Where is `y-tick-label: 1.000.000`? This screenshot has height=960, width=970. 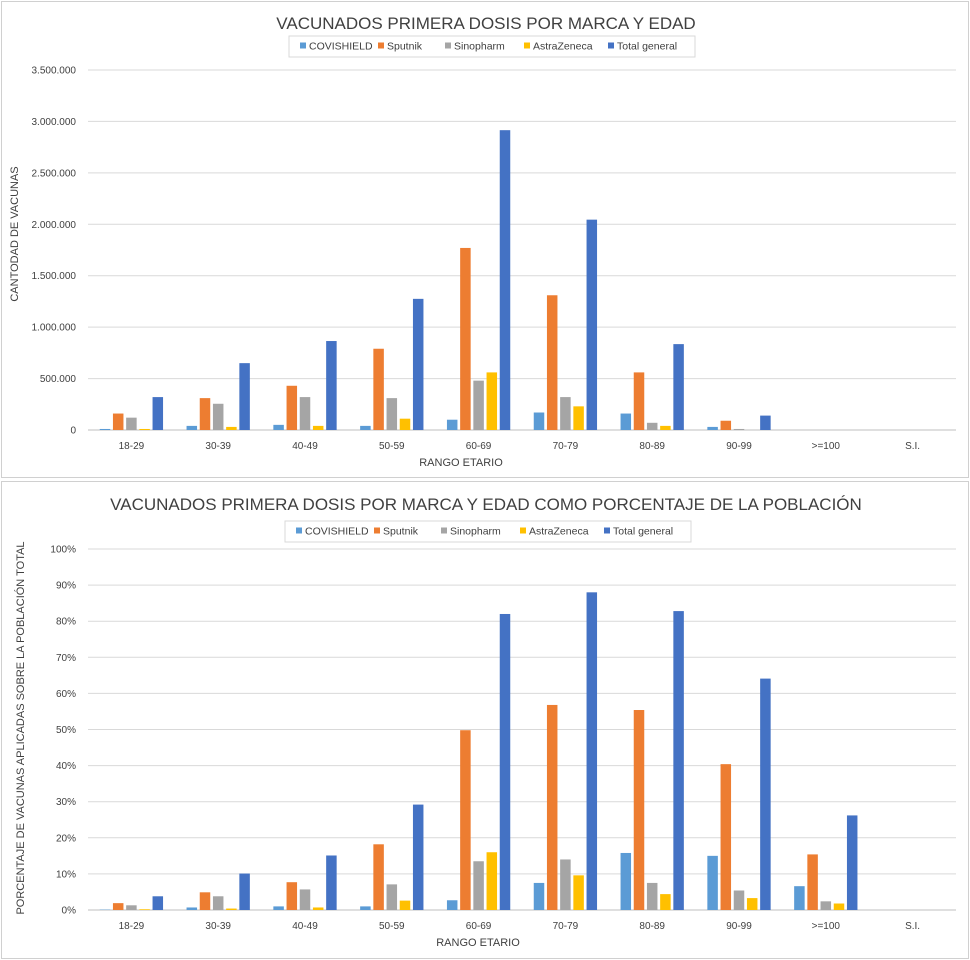 y-tick-label: 1.000.000 is located at coordinates (54, 328).